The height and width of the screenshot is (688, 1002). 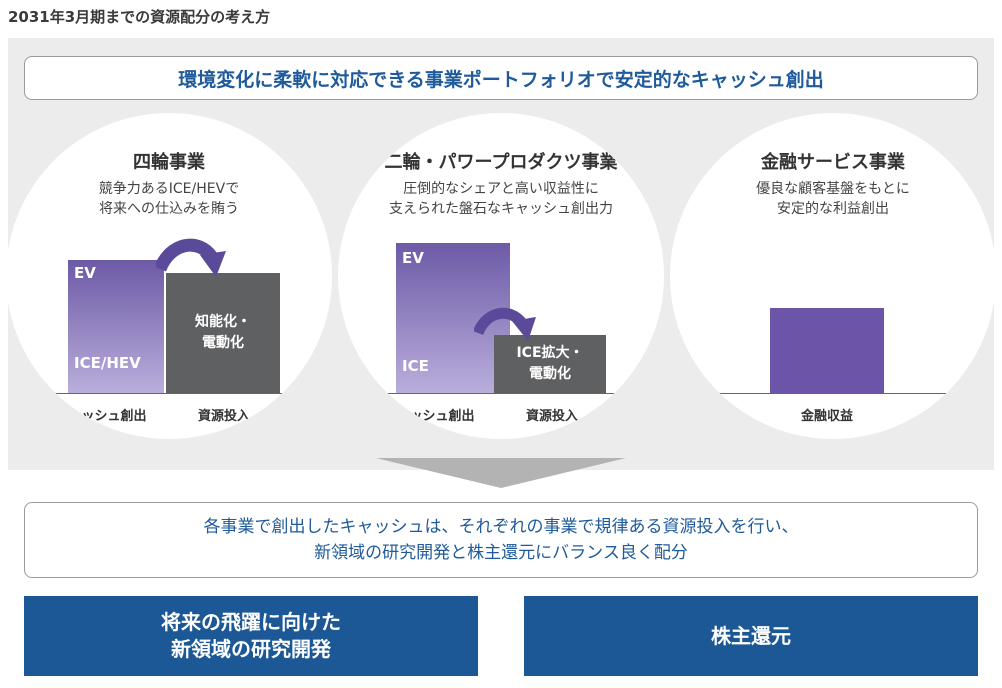 I want to click on investment-label-line1: ICE拡大・, so click(x=550, y=353).